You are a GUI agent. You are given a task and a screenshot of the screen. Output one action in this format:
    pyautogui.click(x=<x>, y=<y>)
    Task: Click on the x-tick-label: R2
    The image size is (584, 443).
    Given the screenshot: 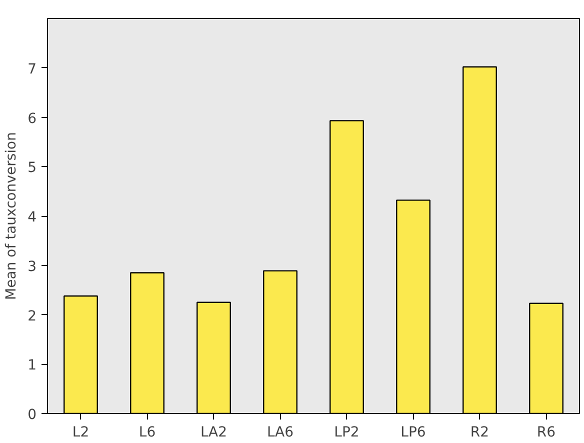 What is the action you would take?
    pyautogui.click(x=480, y=432)
    